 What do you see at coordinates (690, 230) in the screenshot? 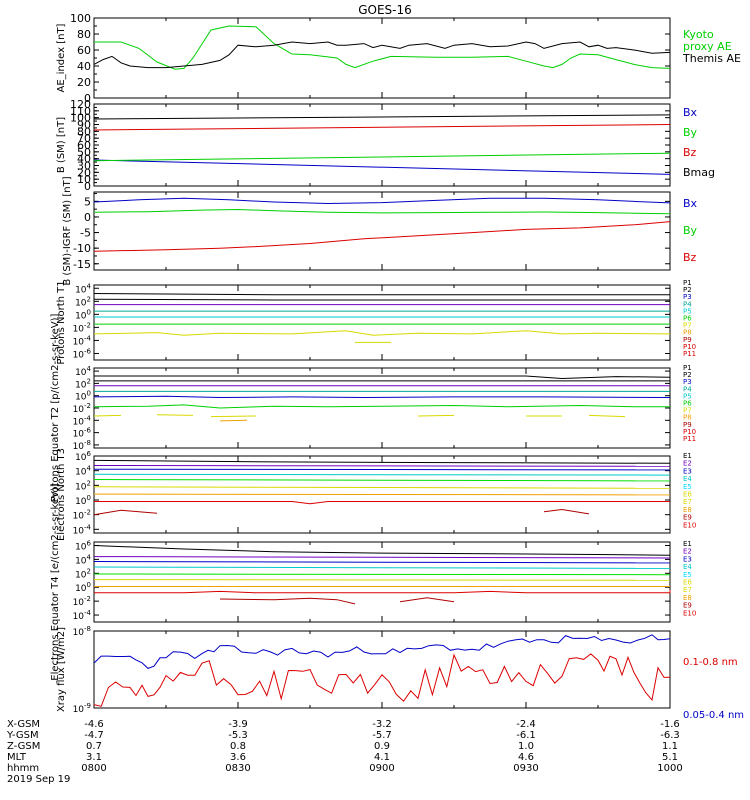
I see `legend-by: By` at bounding box center [690, 230].